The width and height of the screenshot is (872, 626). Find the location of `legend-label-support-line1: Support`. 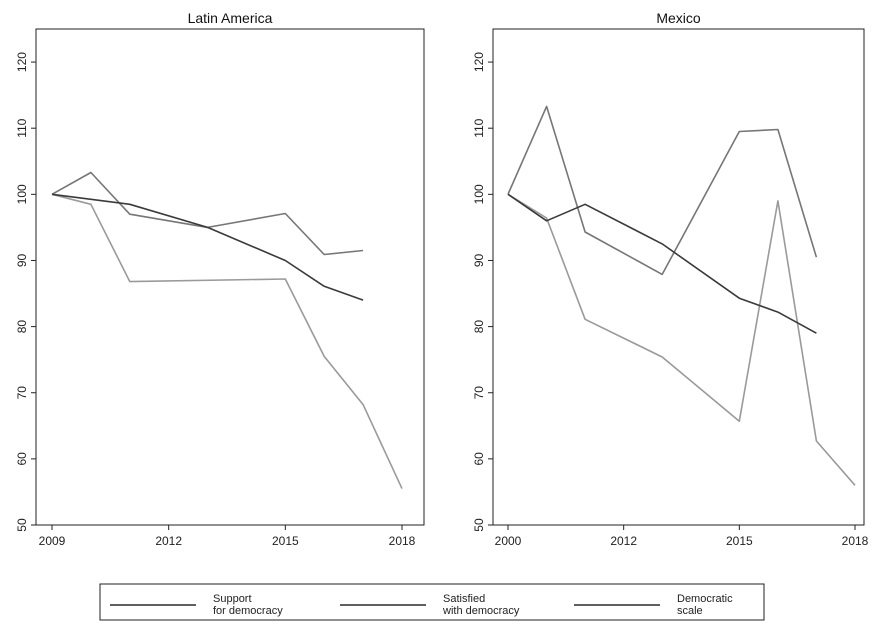

legend-label-support-line1: Support is located at coordinates (232, 599).